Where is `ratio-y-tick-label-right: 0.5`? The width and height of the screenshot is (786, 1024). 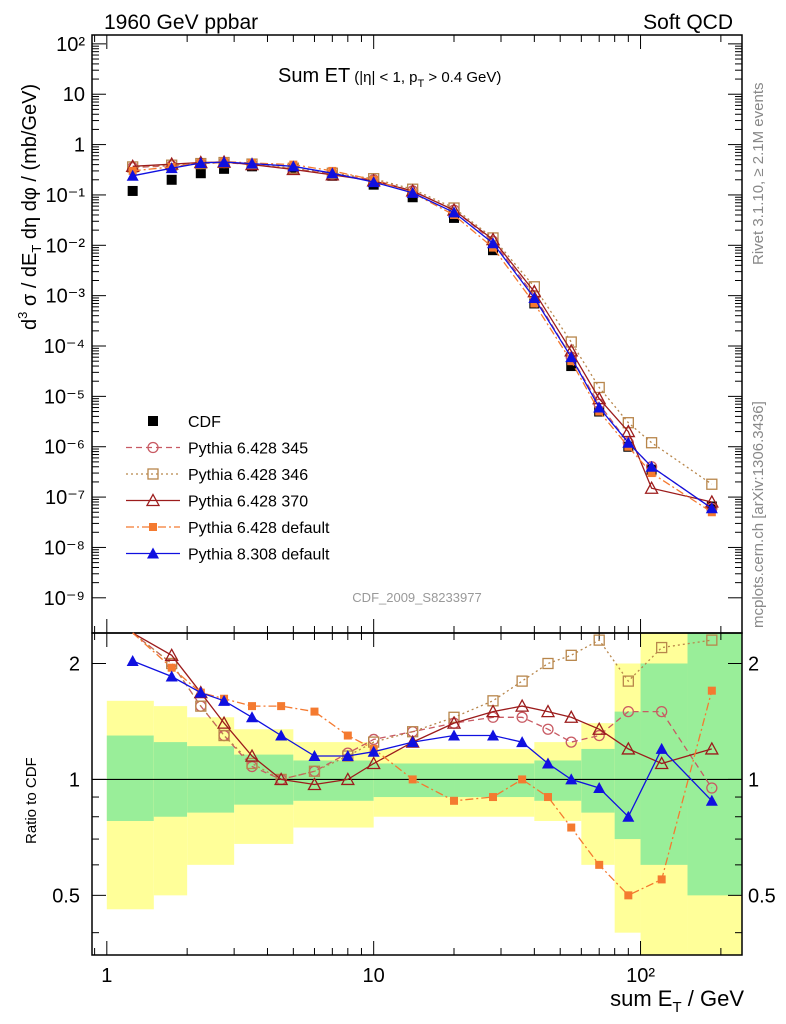 ratio-y-tick-label-right: 0.5 is located at coordinates (762, 896).